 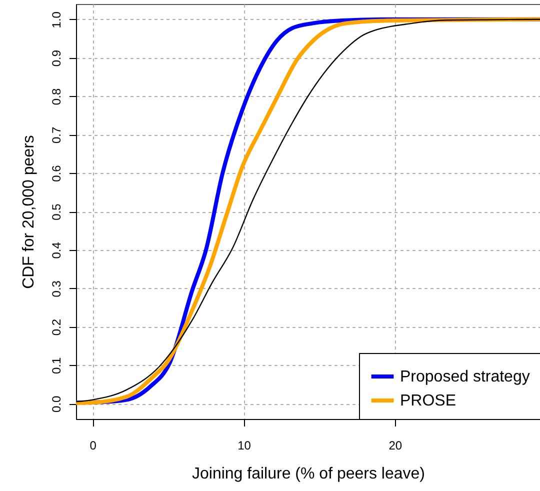 What do you see at coordinates (57, 327) in the screenshot?
I see `y-tick-label: 0.2` at bounding box center [57, 327].